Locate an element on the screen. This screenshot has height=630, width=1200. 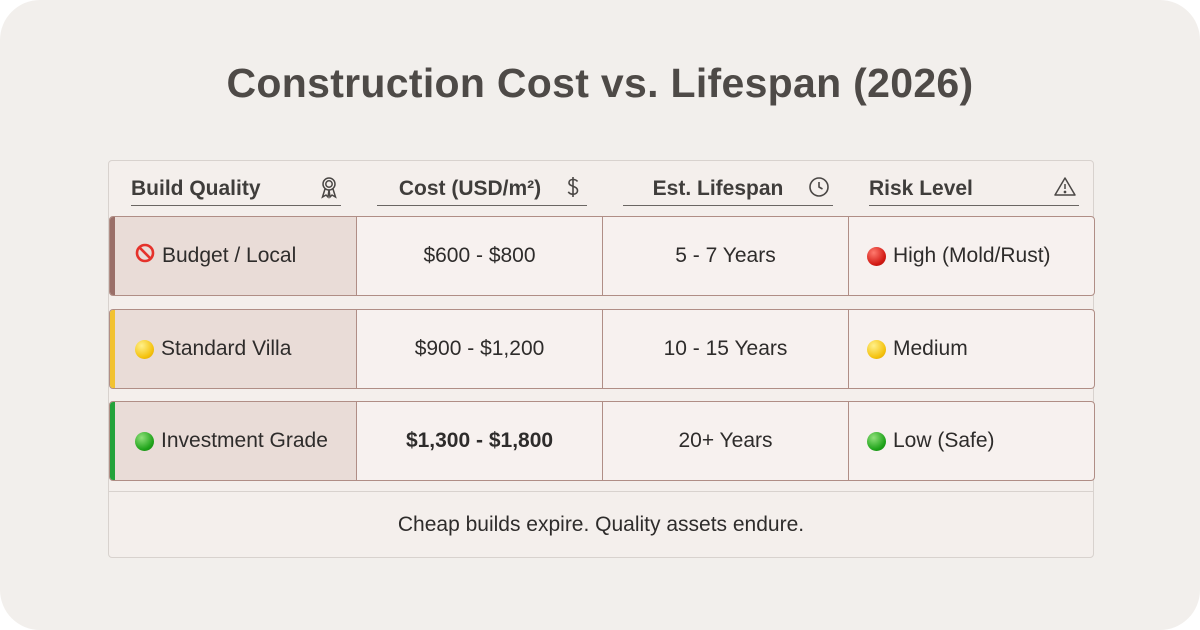
column-header-label: Build Quality is located at coordinates (196, 188).